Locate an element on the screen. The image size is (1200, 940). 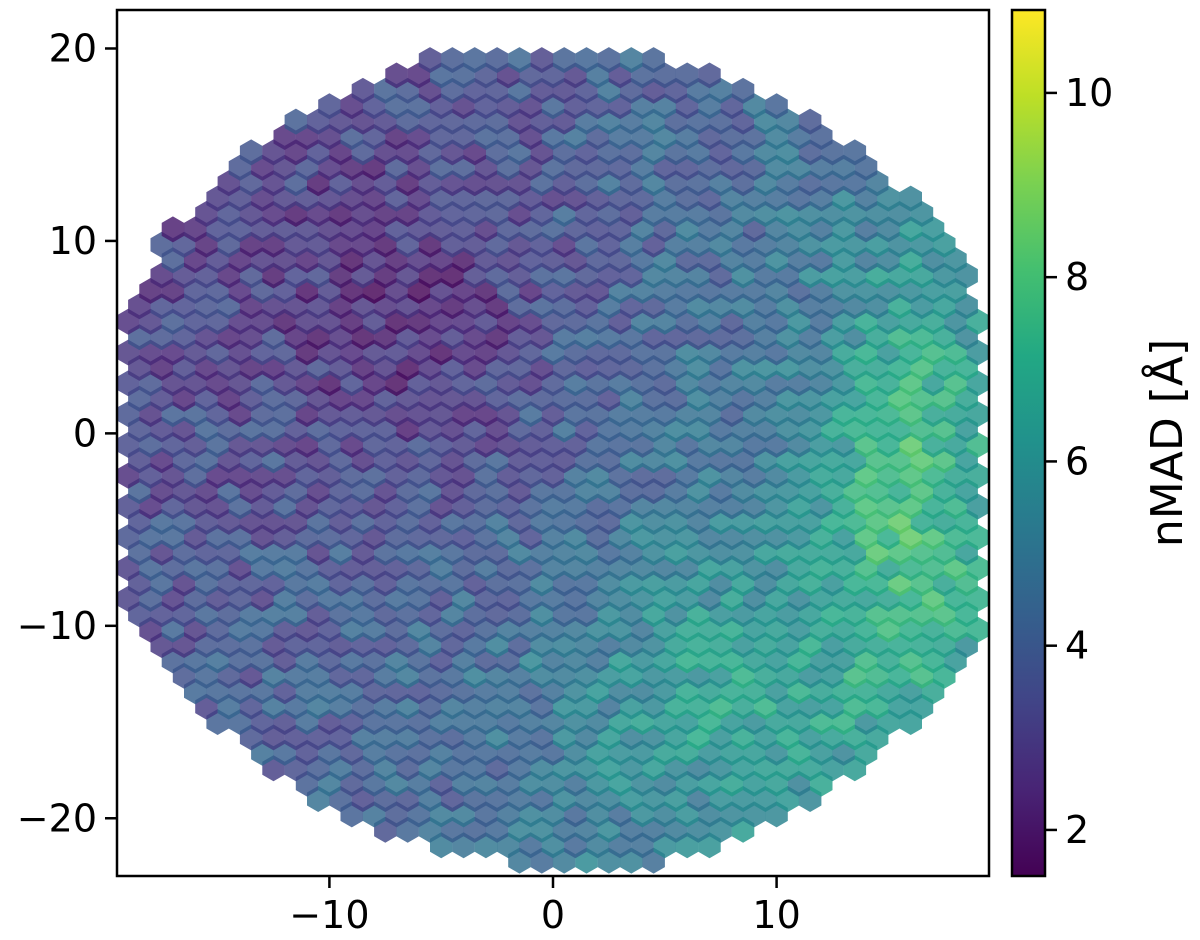
colorbar-tick-label: 10 is located at coordinates (1089, 93).